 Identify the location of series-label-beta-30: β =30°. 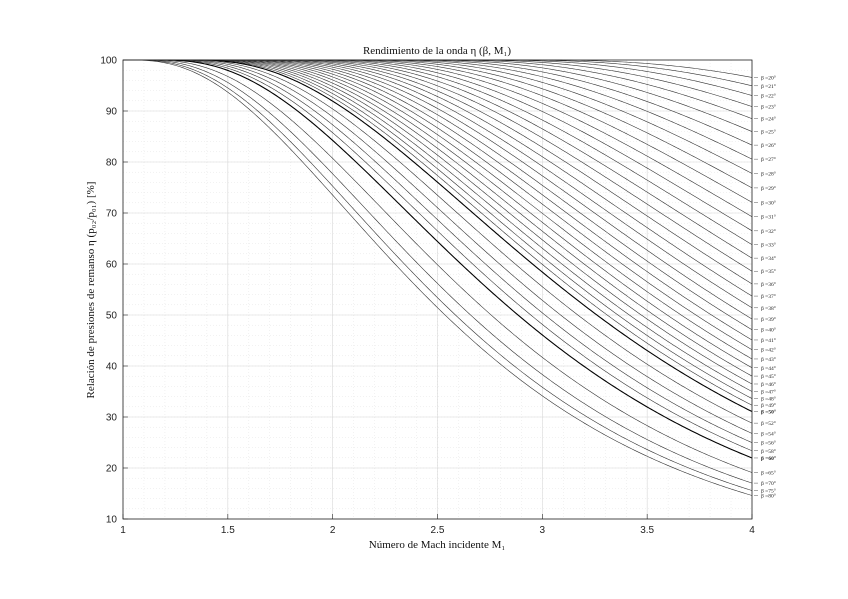
(768, 202).